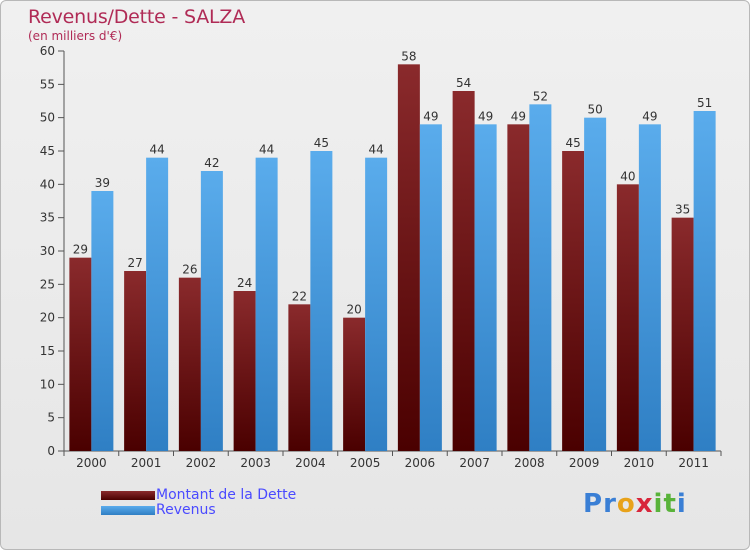  What do you see at coordinates (47, 384) in the screenshot?
I see `y-tick-label: 10` at bounding box center [47, 384].